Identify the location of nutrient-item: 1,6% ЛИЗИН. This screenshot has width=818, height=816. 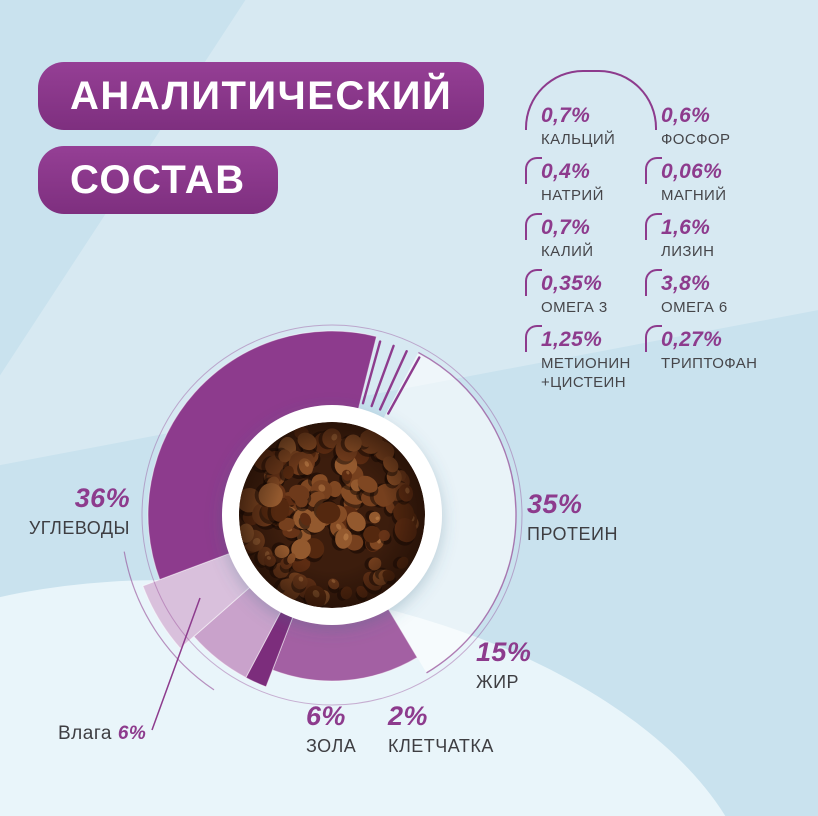
(719, 242).